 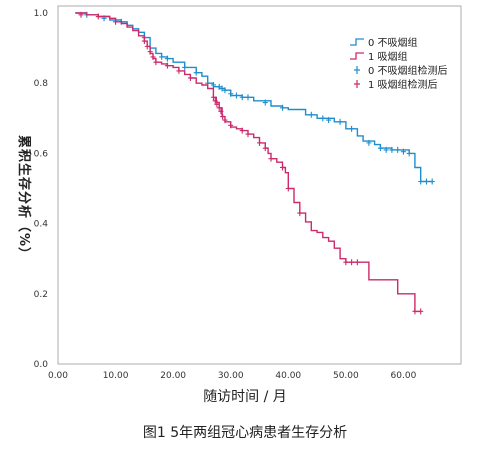 I want to click on y-axis-label: 累积生存分析（%）, so click(x=24, y=198).